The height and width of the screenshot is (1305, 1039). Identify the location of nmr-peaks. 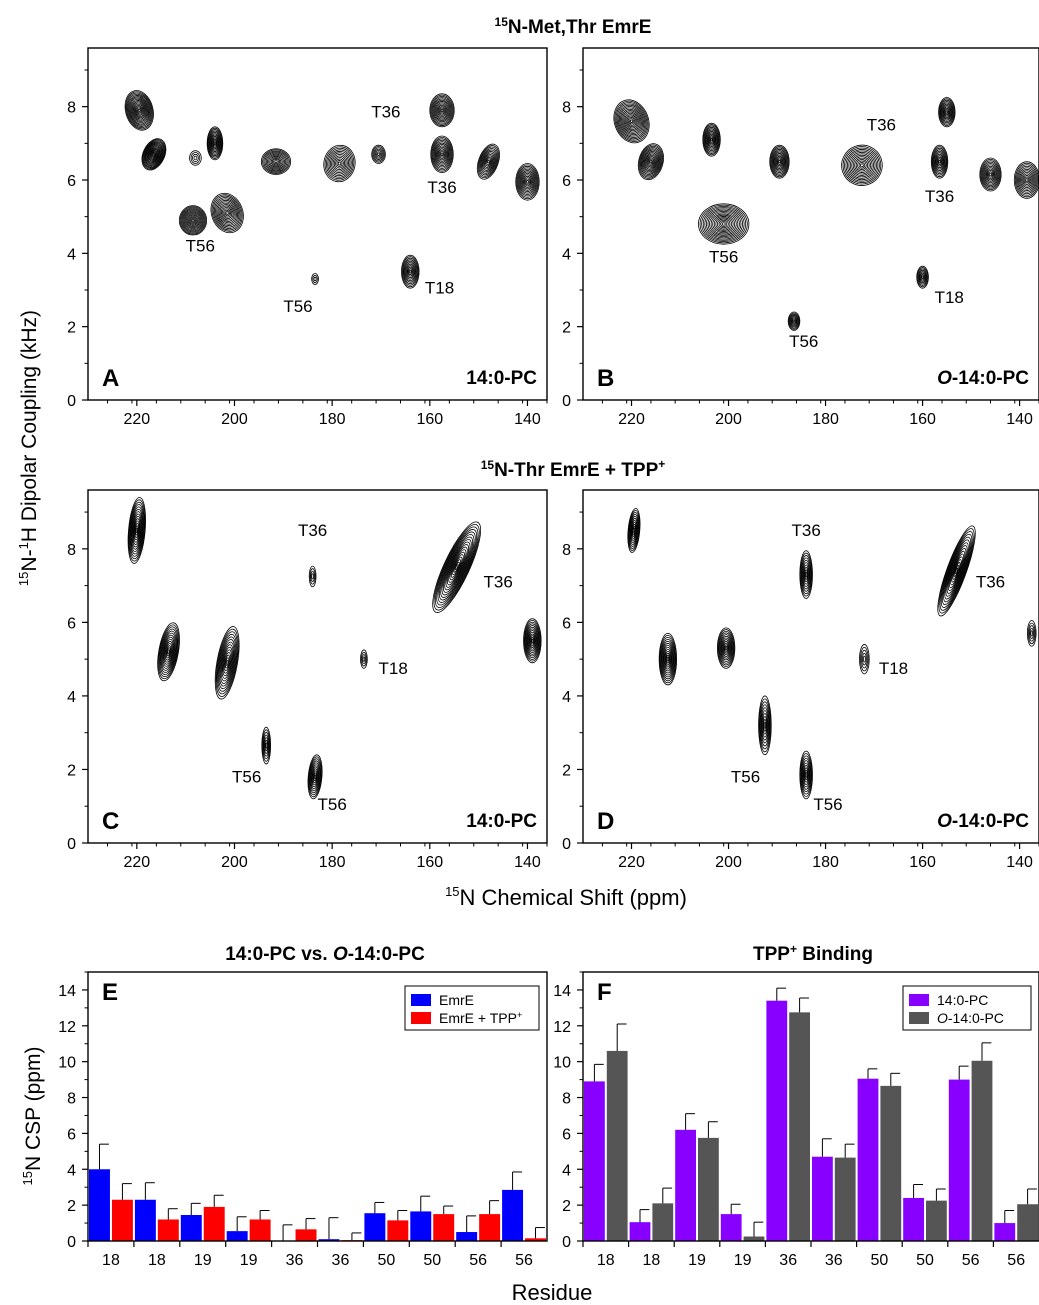
(826, 214).